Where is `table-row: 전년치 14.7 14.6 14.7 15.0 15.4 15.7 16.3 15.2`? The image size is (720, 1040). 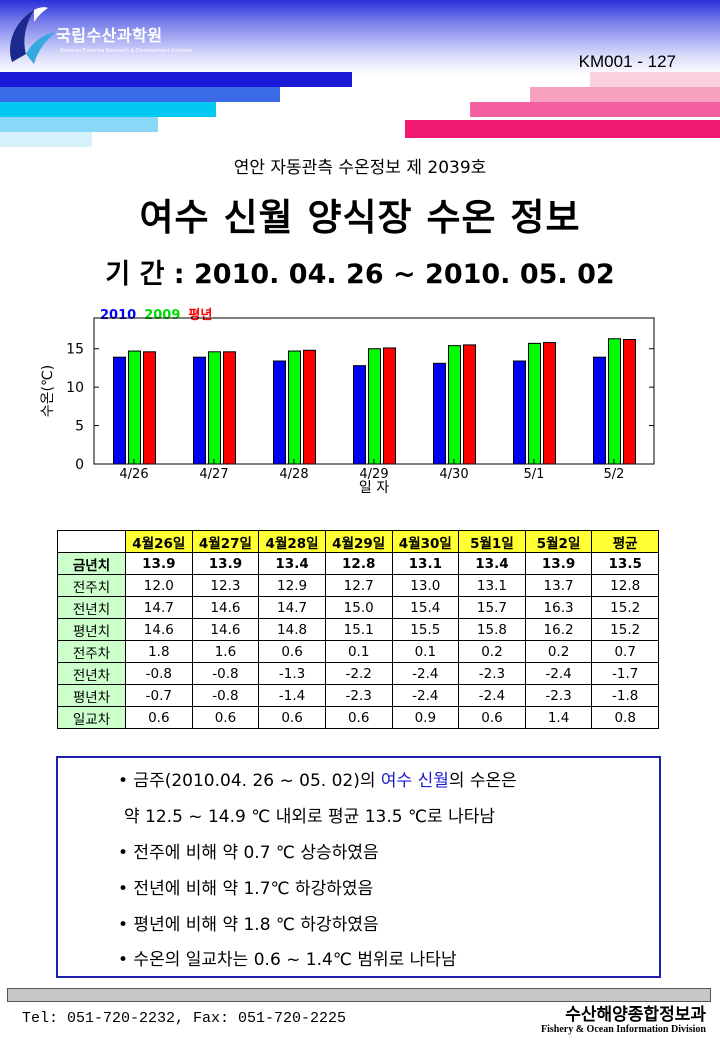
table-row: 전년치 14.7 14.6 14.7 15.0 15.4 15.7 16.3 15.2 is located at coordinates (358, 607).